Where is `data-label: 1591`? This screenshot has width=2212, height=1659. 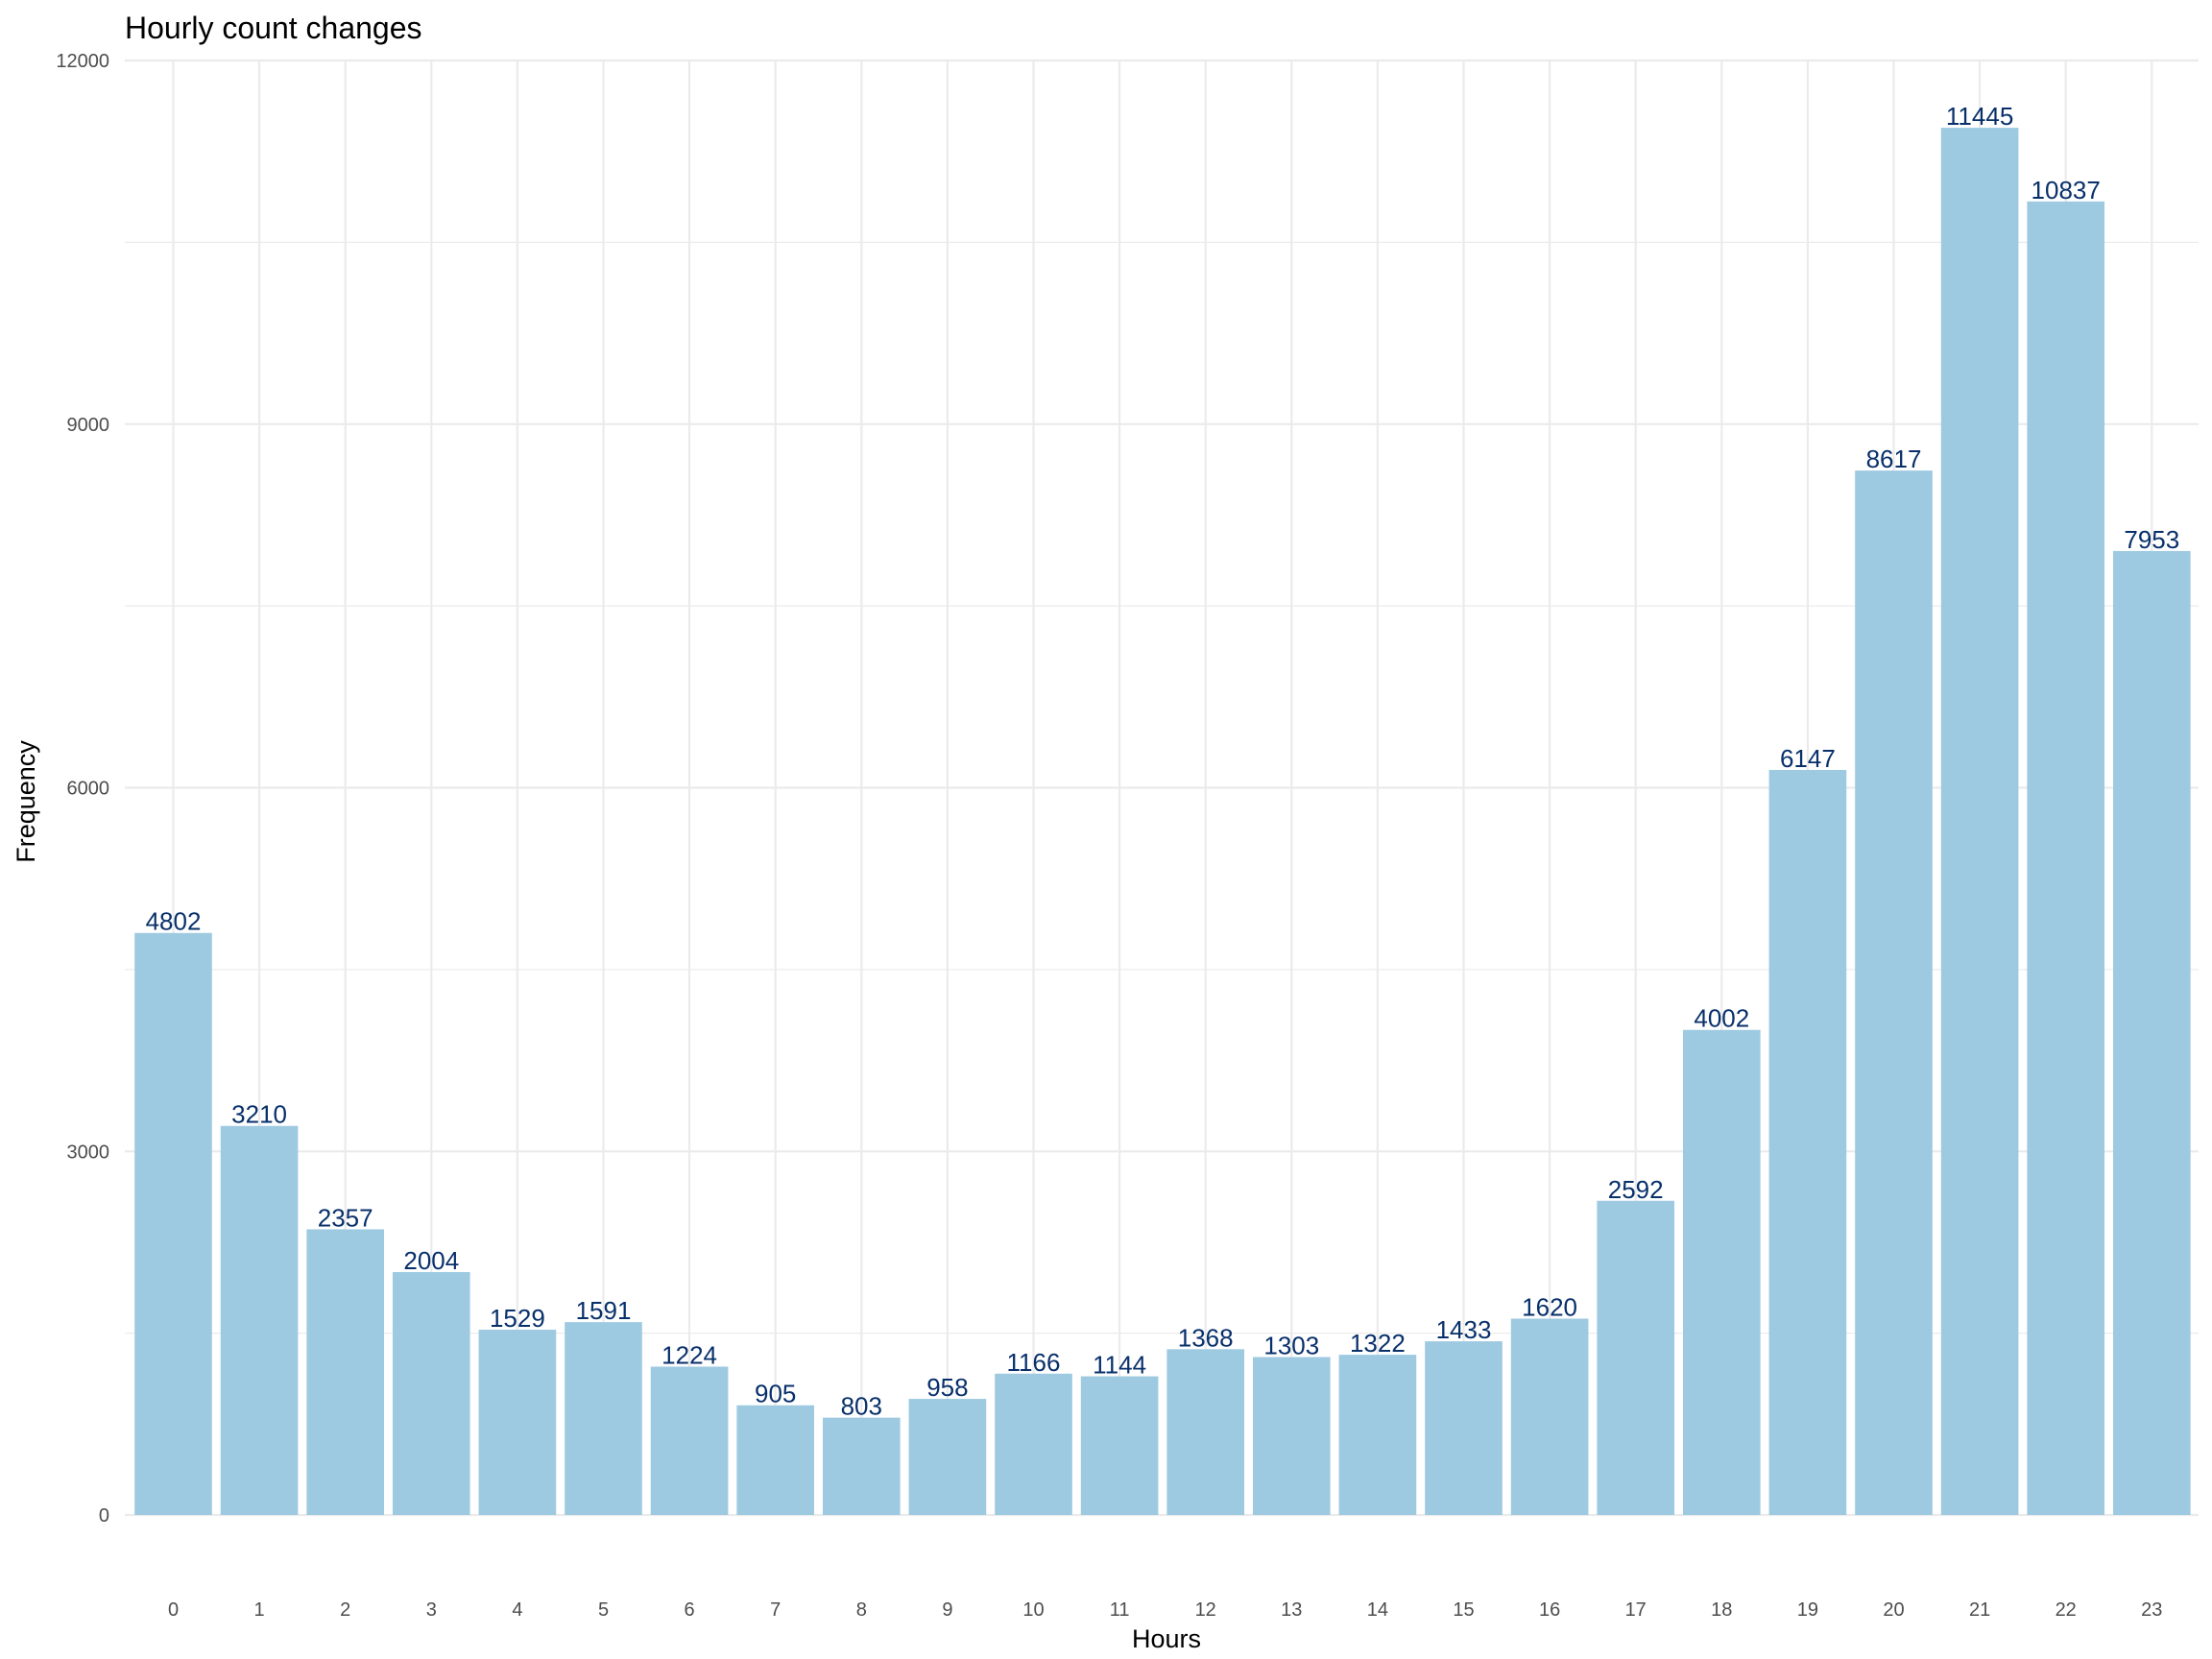
data-label: 1591 is located at coordinates (604, 1310).